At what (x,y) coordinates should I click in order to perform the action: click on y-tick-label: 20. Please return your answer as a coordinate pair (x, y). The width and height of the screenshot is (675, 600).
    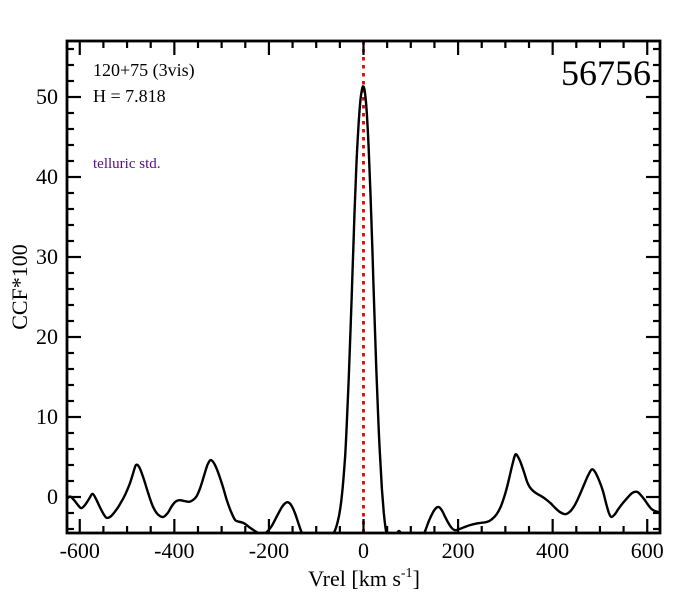
    Looking at the image, I should click on (47, 336).